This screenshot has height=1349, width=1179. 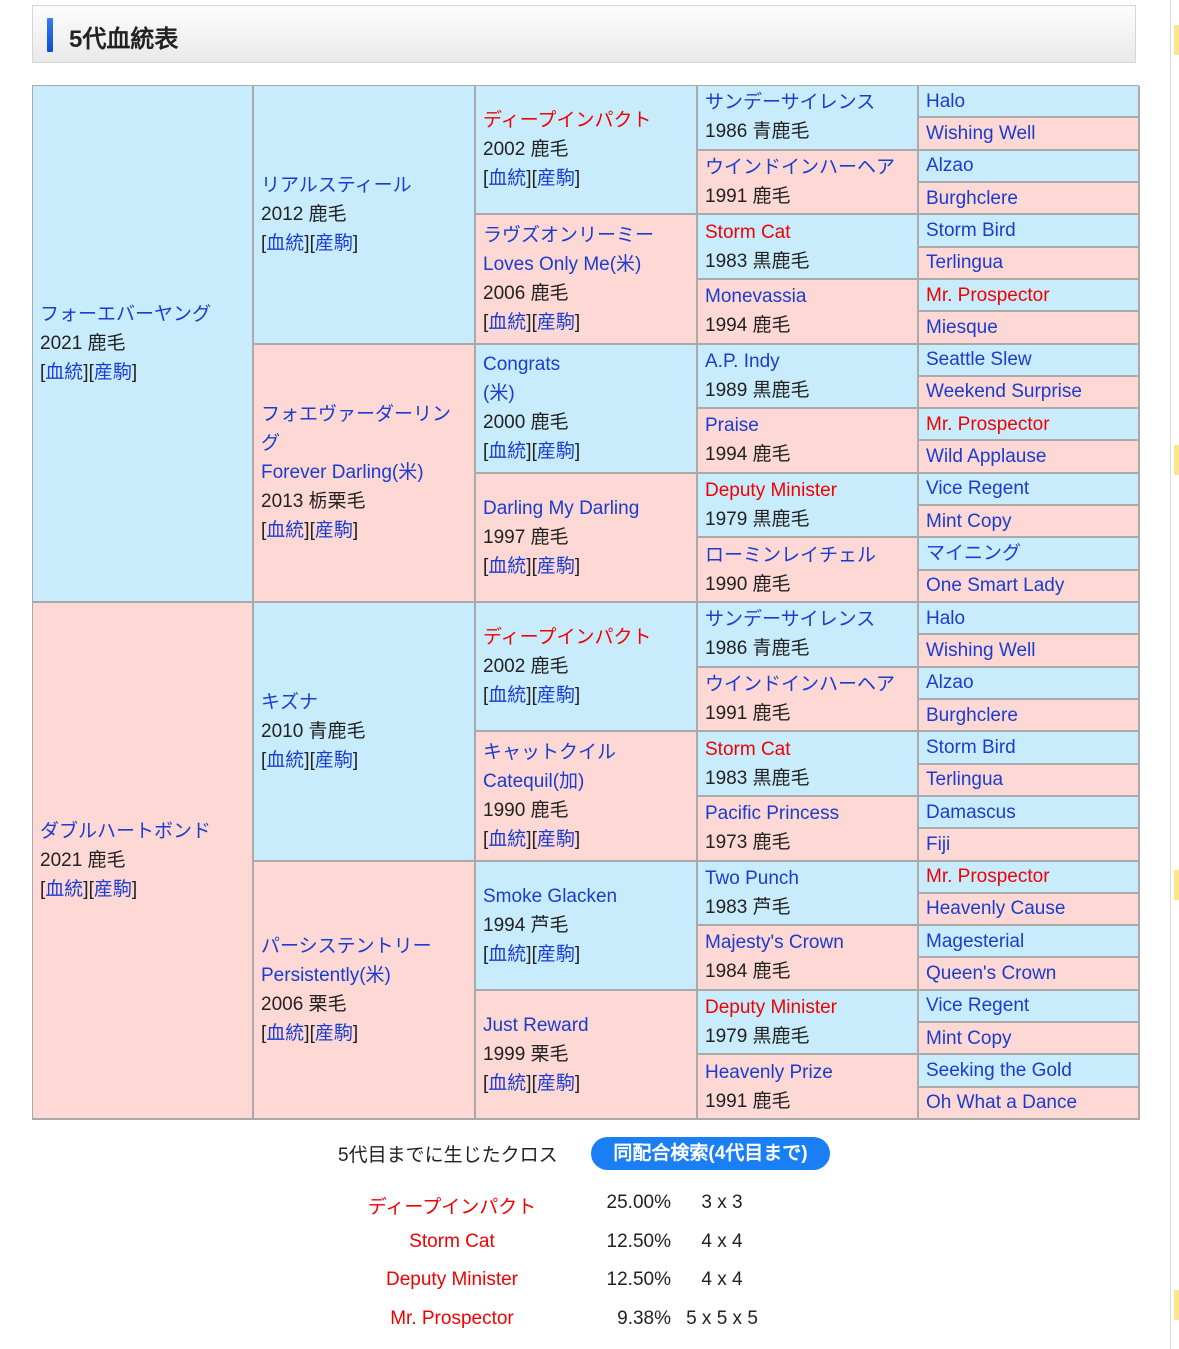 What do you see at coordinates (991, 974) in the screenshot?
I see `horse-name-link: Queen's Crown` at bounding box center [991, 974].